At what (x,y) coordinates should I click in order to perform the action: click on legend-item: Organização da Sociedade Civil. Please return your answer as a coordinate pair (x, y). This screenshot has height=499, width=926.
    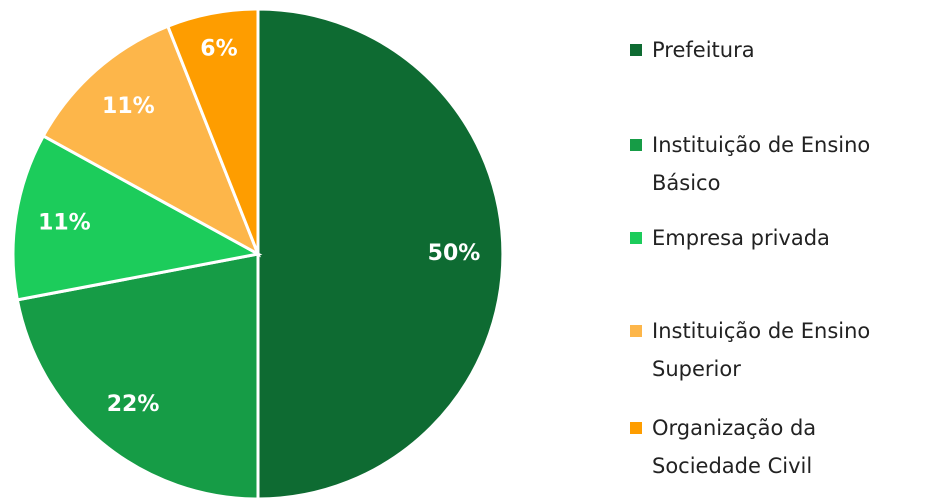
    Looking at the image, I should click on (775, 447).